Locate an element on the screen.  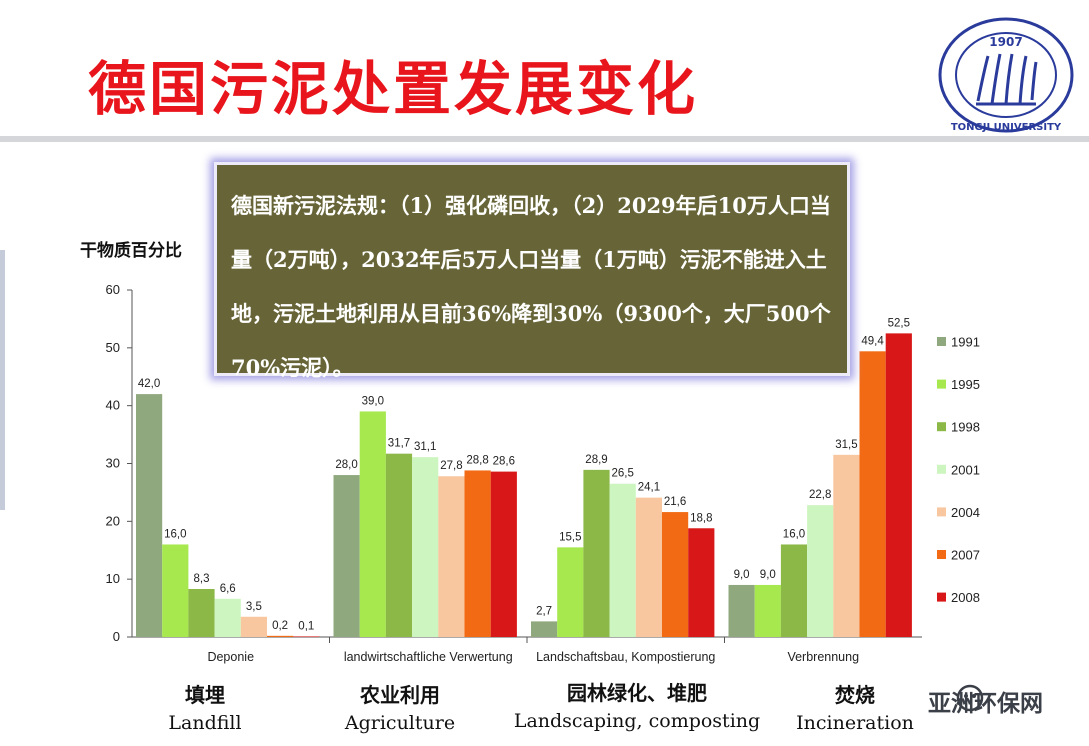
data-label: 31,1 is located at coordinates (425, 447).